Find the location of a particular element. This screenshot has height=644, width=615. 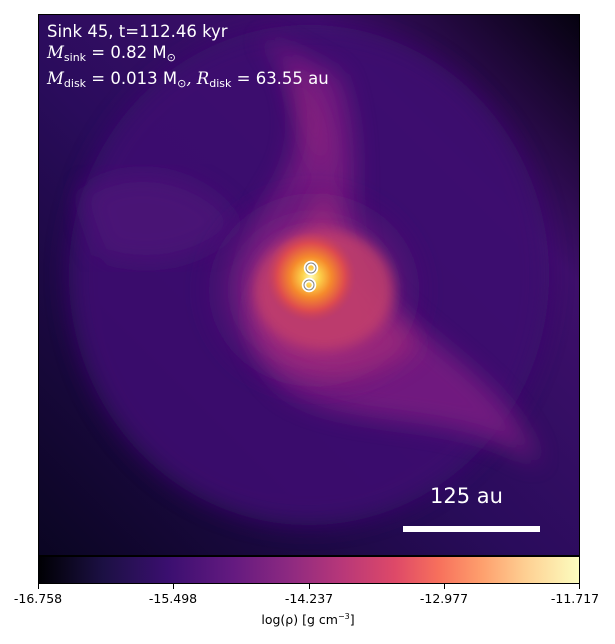

colorbar-tick-label: -16.758 is located at coordinates (38, 598).